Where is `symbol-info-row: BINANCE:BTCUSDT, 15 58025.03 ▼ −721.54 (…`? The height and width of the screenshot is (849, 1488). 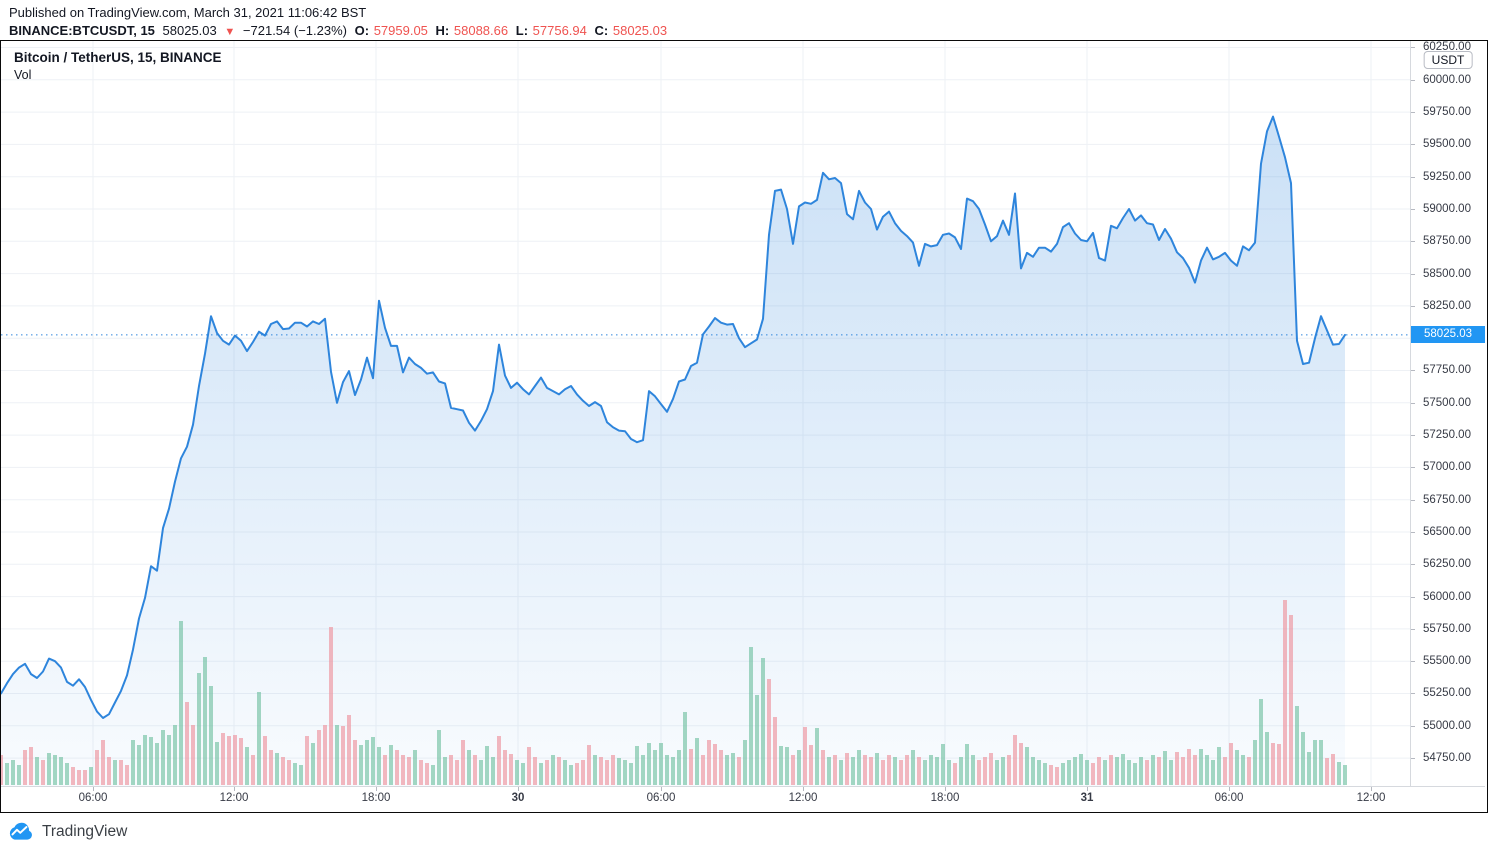
symbol-info-row: BINANCE:BTCUSDT, 15 58025.03 ▼ −721.54 (… is located at coordinates (340, 31).